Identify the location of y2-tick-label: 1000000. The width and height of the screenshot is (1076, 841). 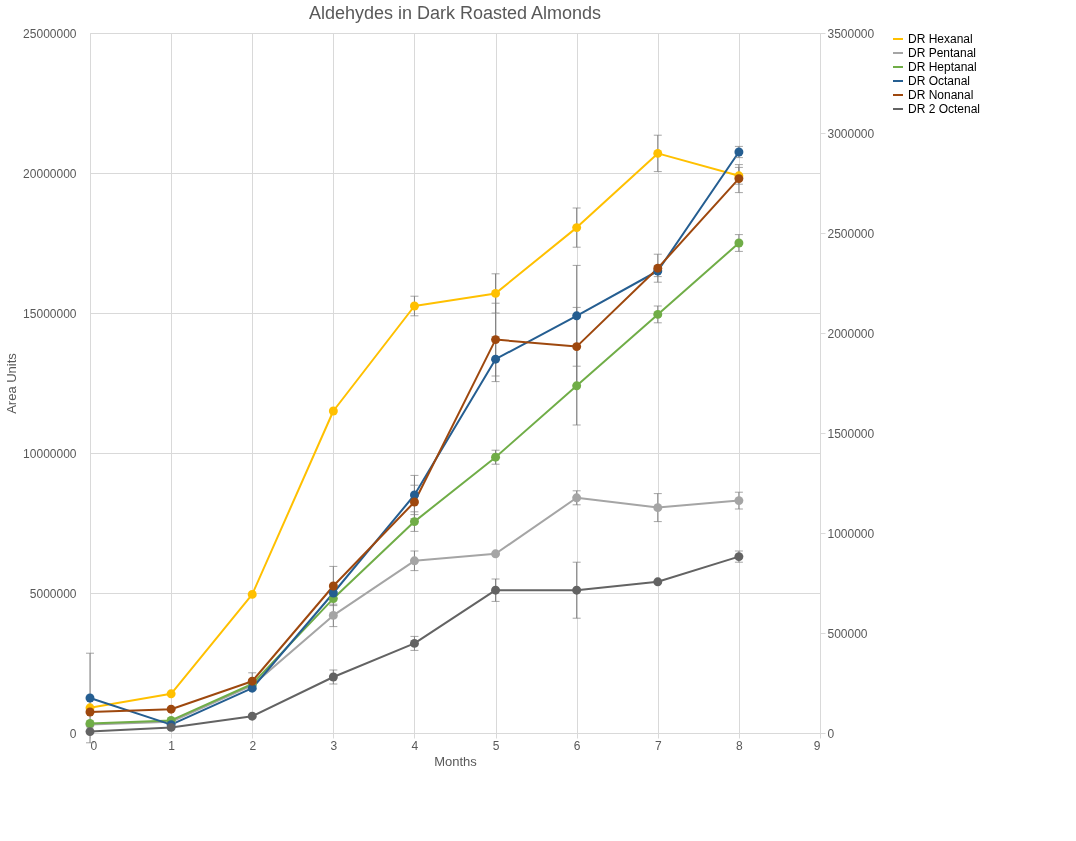
(851, 533).